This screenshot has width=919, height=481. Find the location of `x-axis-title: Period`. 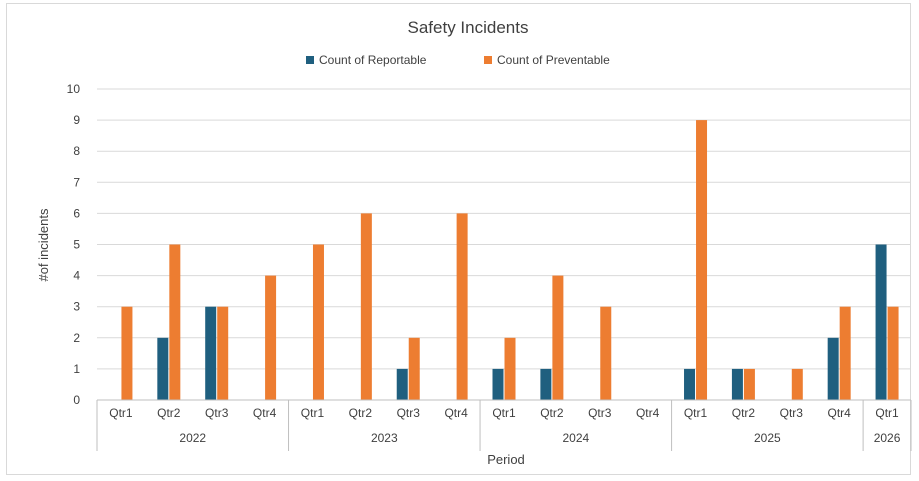

x-axis-title: Period is located at coordinates (506, 459).